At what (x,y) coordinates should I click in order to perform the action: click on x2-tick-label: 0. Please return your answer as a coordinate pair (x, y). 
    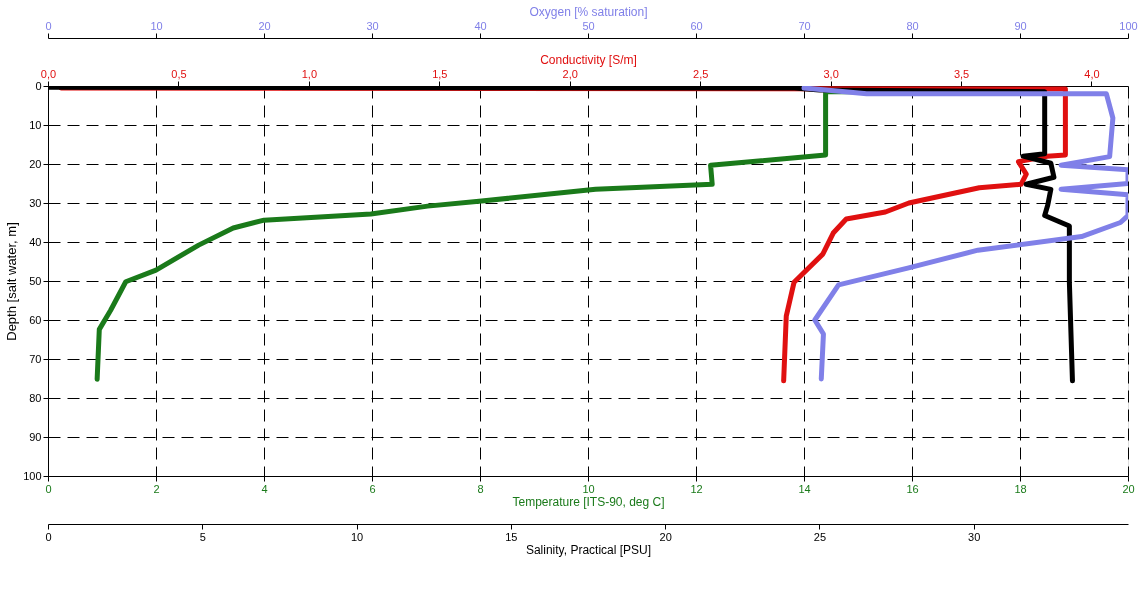
    Looking at the image, I should click on (48, 25).